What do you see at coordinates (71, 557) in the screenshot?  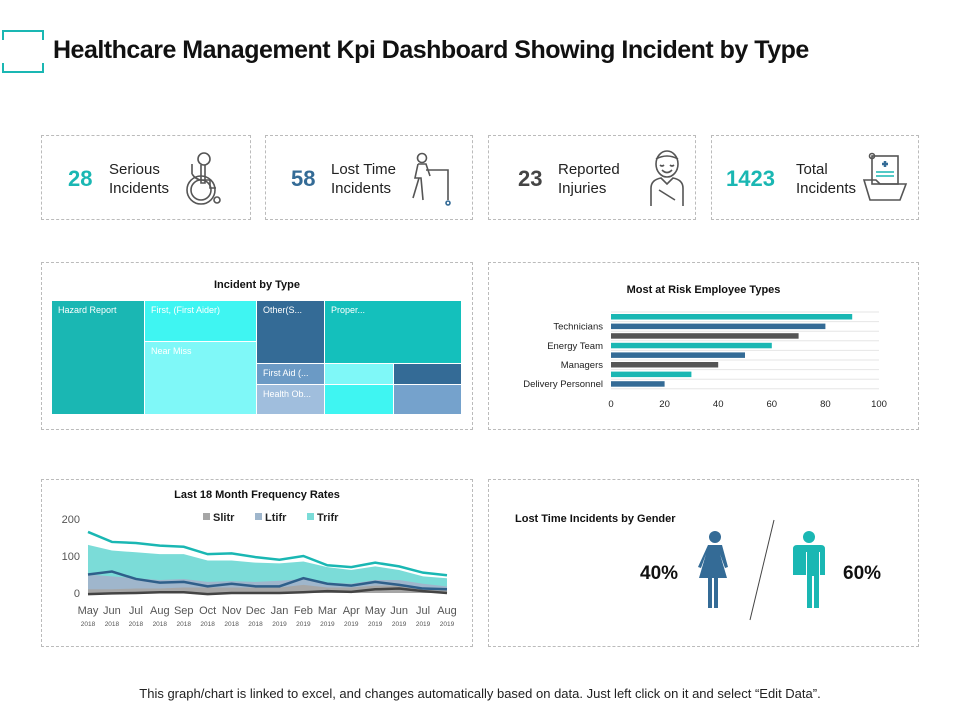 I see `y-tick-label: 100` at bounding box center [71, 557].